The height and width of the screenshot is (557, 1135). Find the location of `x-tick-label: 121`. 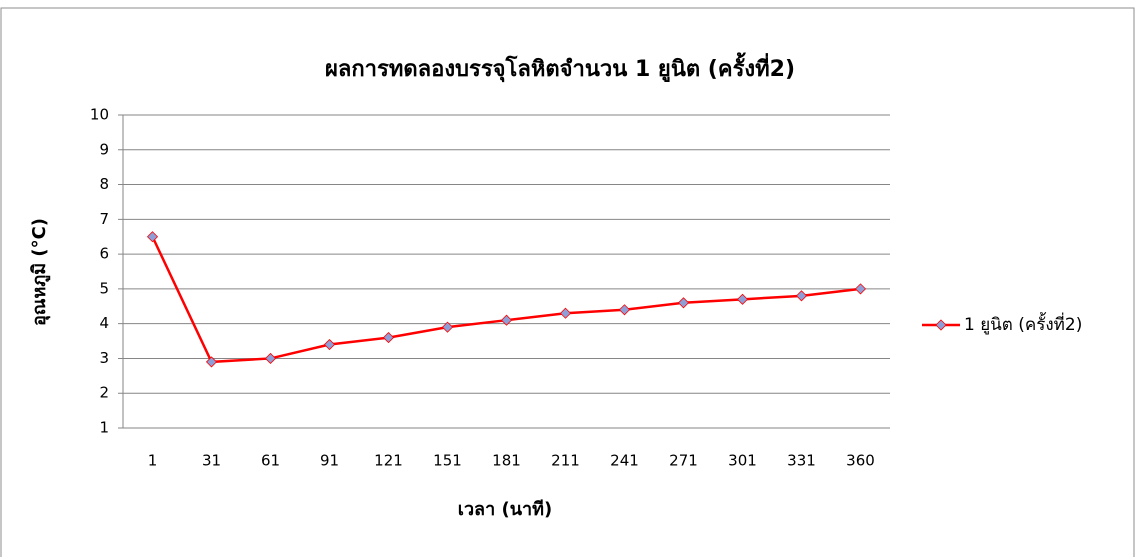

x-tick-label: 121 is located at coordinates (388, 461).